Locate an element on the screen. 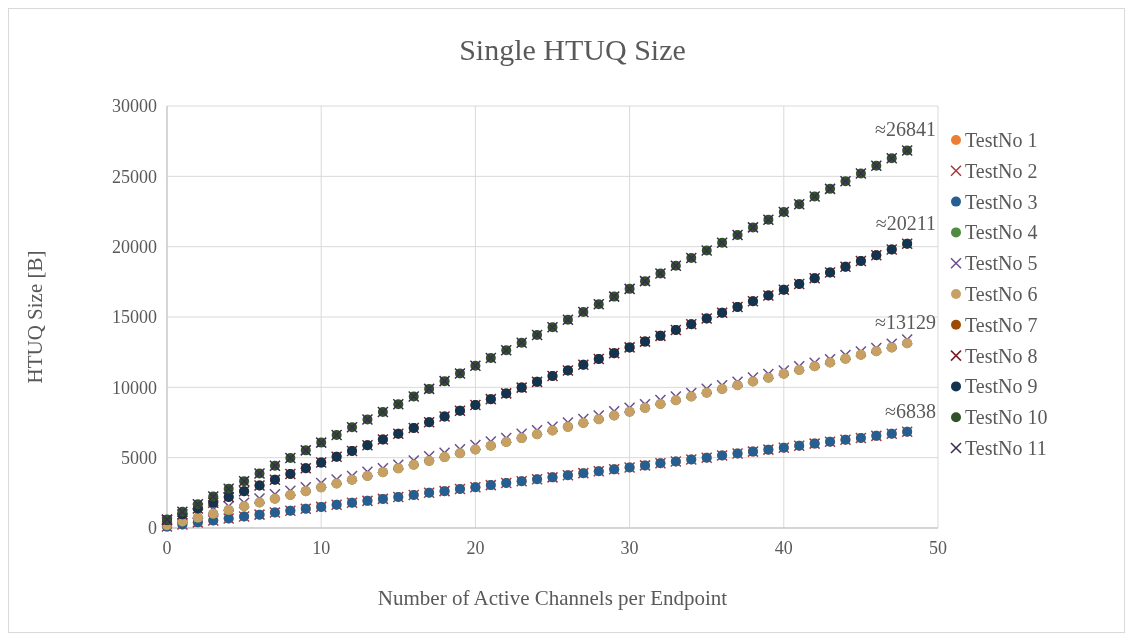 This screenshot has height=641, width=1133. y-tick-label: 30000 is located at coordinates (134, 106).